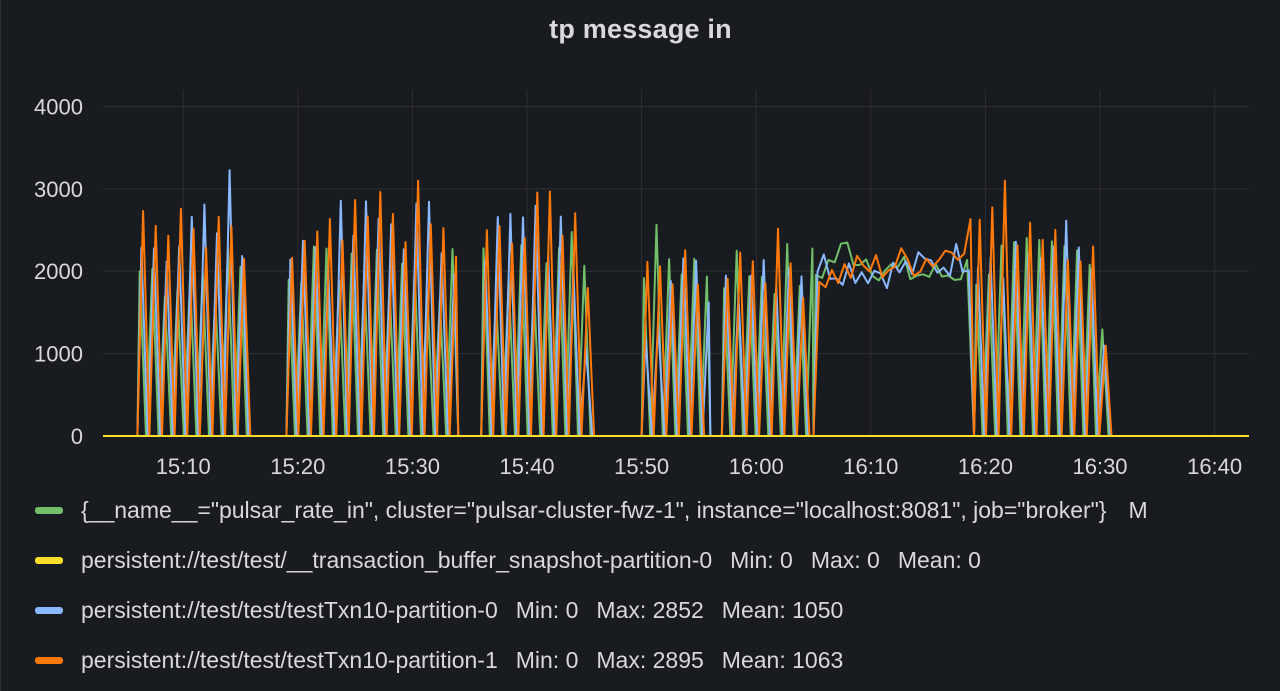 This screenshot has width=1280, height=691. Describe the element at coordinates (412, 466) in the screenshot. I see `x-tick-label: 15:30` at that location.